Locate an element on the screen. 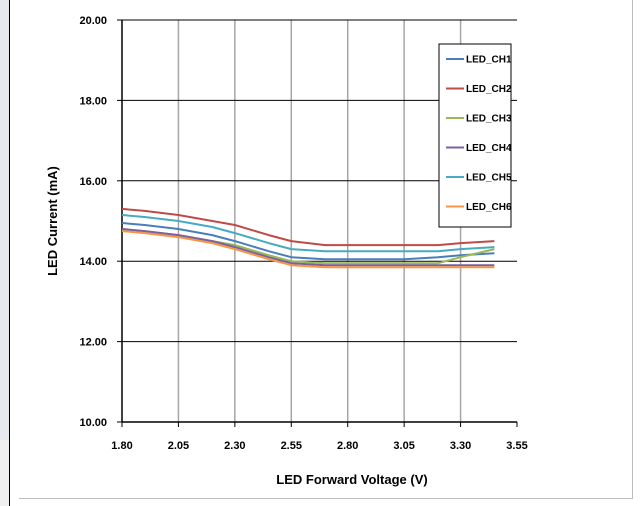 The height and width of the screenshot is (506, 641). left-window-edge is located at coordinates (5, 253).